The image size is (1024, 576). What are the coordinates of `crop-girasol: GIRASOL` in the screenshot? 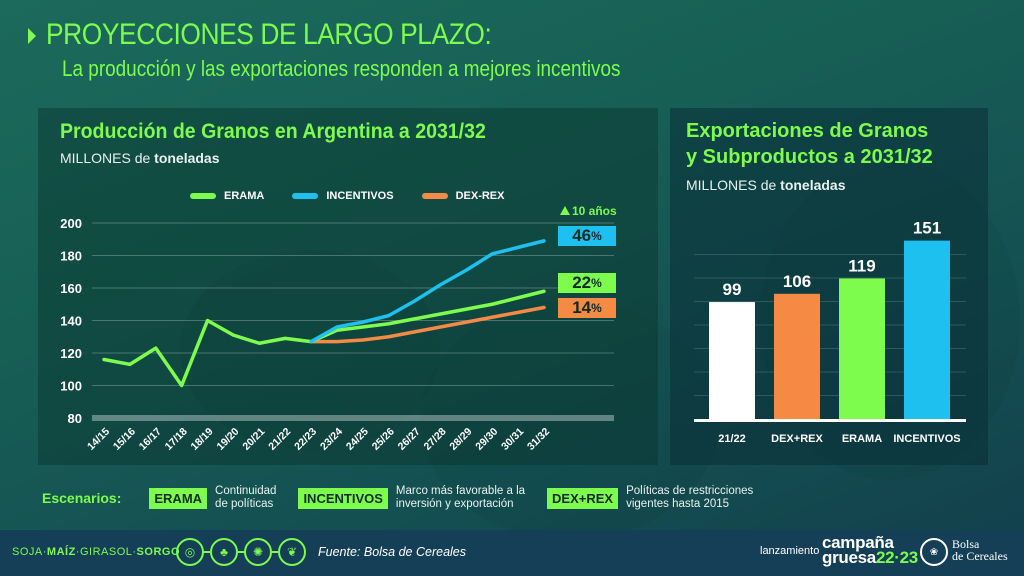 It's located at (106, 552).